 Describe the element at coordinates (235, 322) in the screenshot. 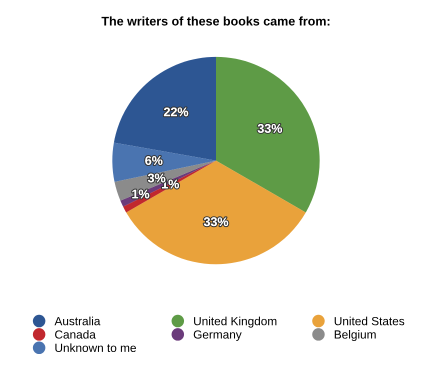

I see `legend-label: United Kingdom` at that location.